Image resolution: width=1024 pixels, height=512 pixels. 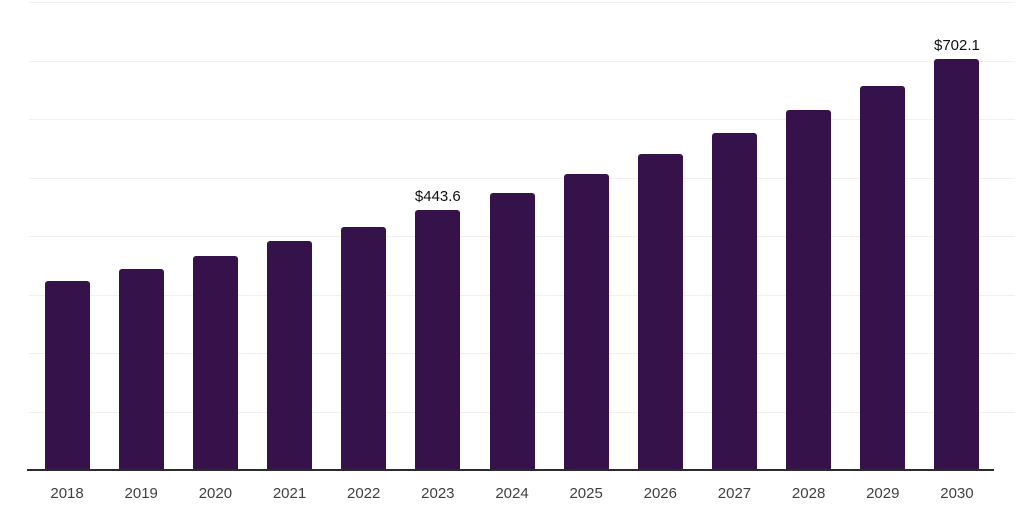 What do you see at coordinates (883, 493) in the screenshot?
I see `x-tick-label-2029: 2029` at bounding box center [883, 493].